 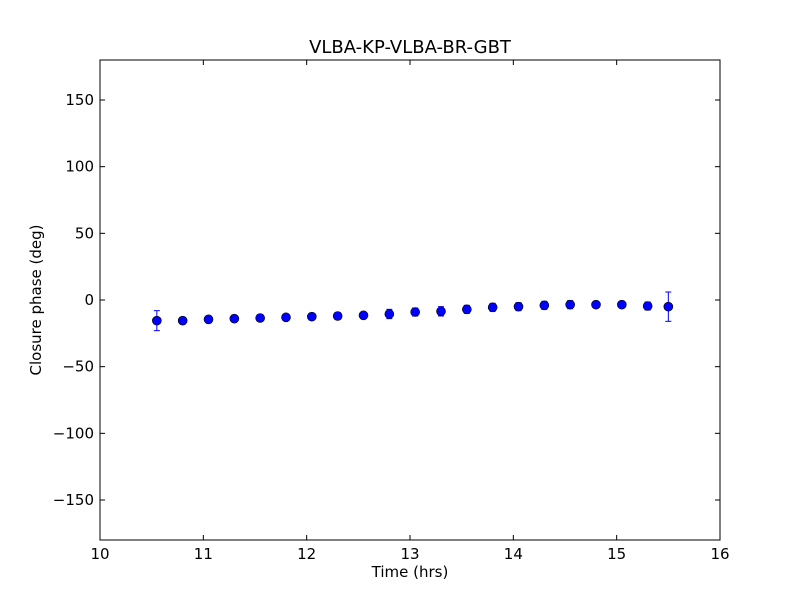 What do you see at coordinates (513, 554) in the screenshot?
I see `x-tick-label: 14` at bounding box center [513, 554].